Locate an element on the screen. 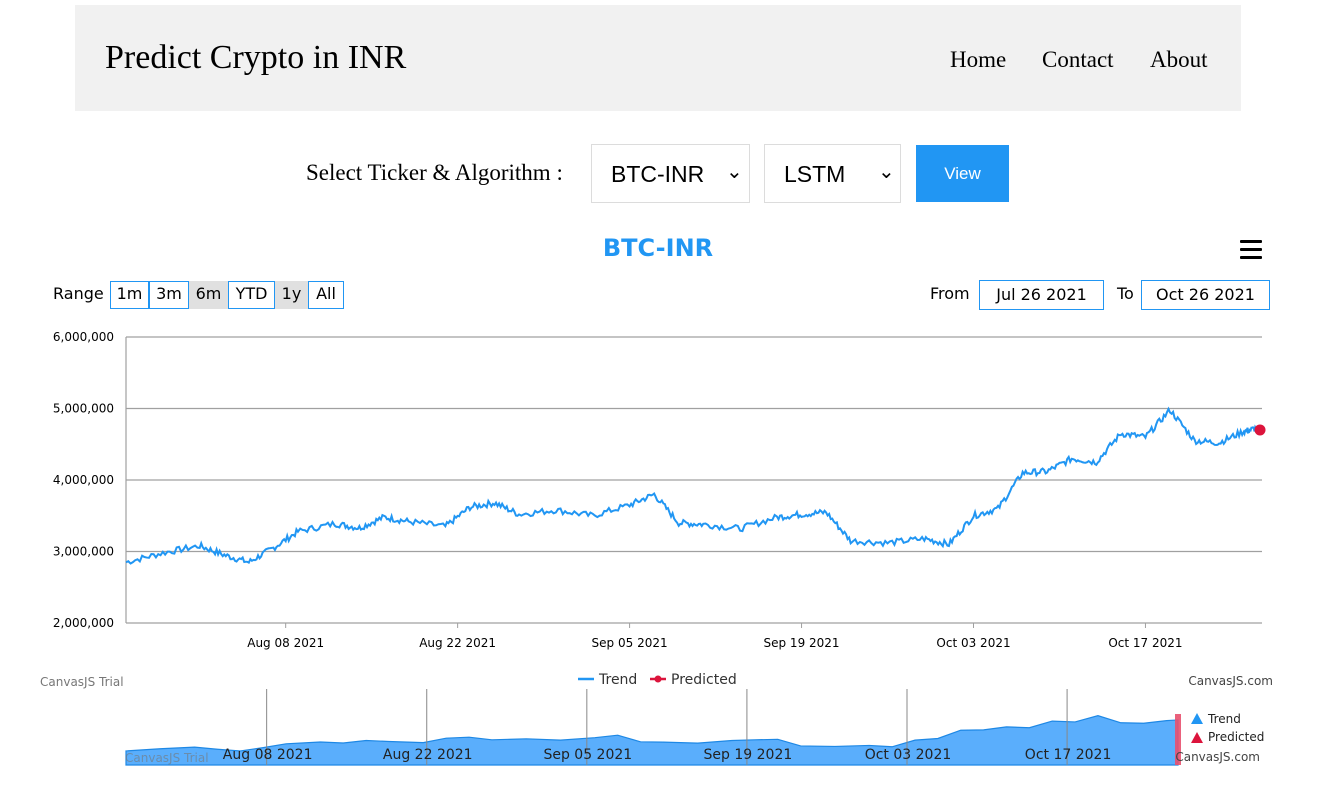 Image resolution: width=1320 pixels, height=796 pixels. y-tick-label: 2,000,000 is located at coordinates (83, 623).